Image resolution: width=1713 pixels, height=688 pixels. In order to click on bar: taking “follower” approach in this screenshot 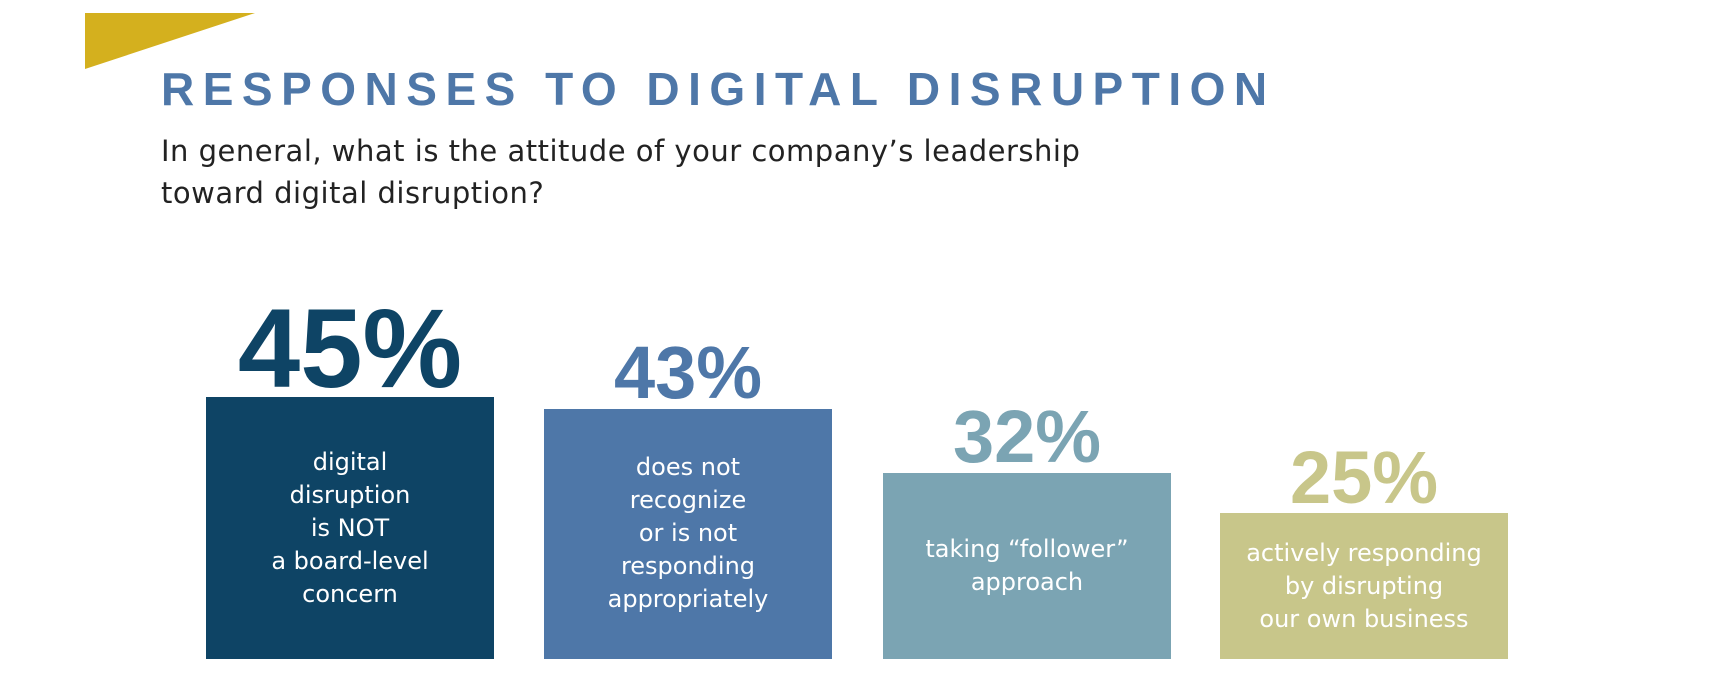, I will do `click(1027, 565)`.